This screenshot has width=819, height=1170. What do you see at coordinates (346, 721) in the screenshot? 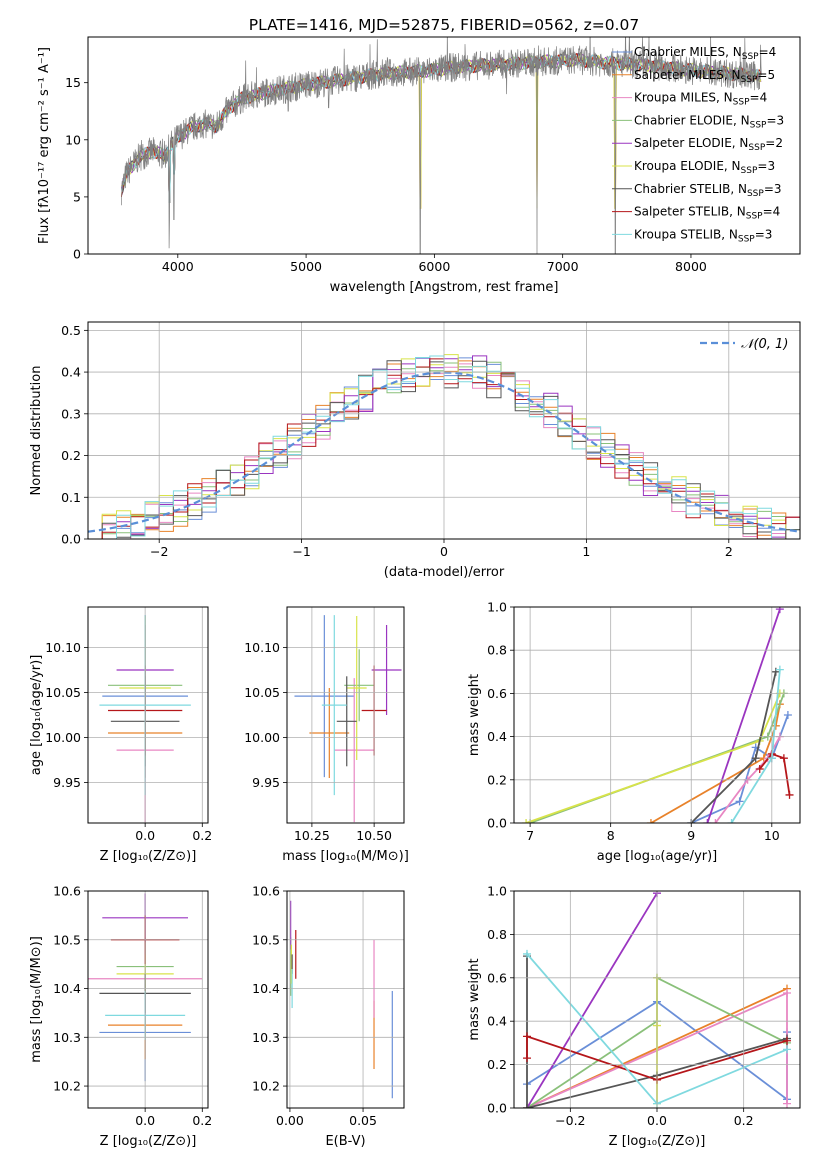
I see `errorbar-chabrier_stelib` at bounding box center [346, 721].